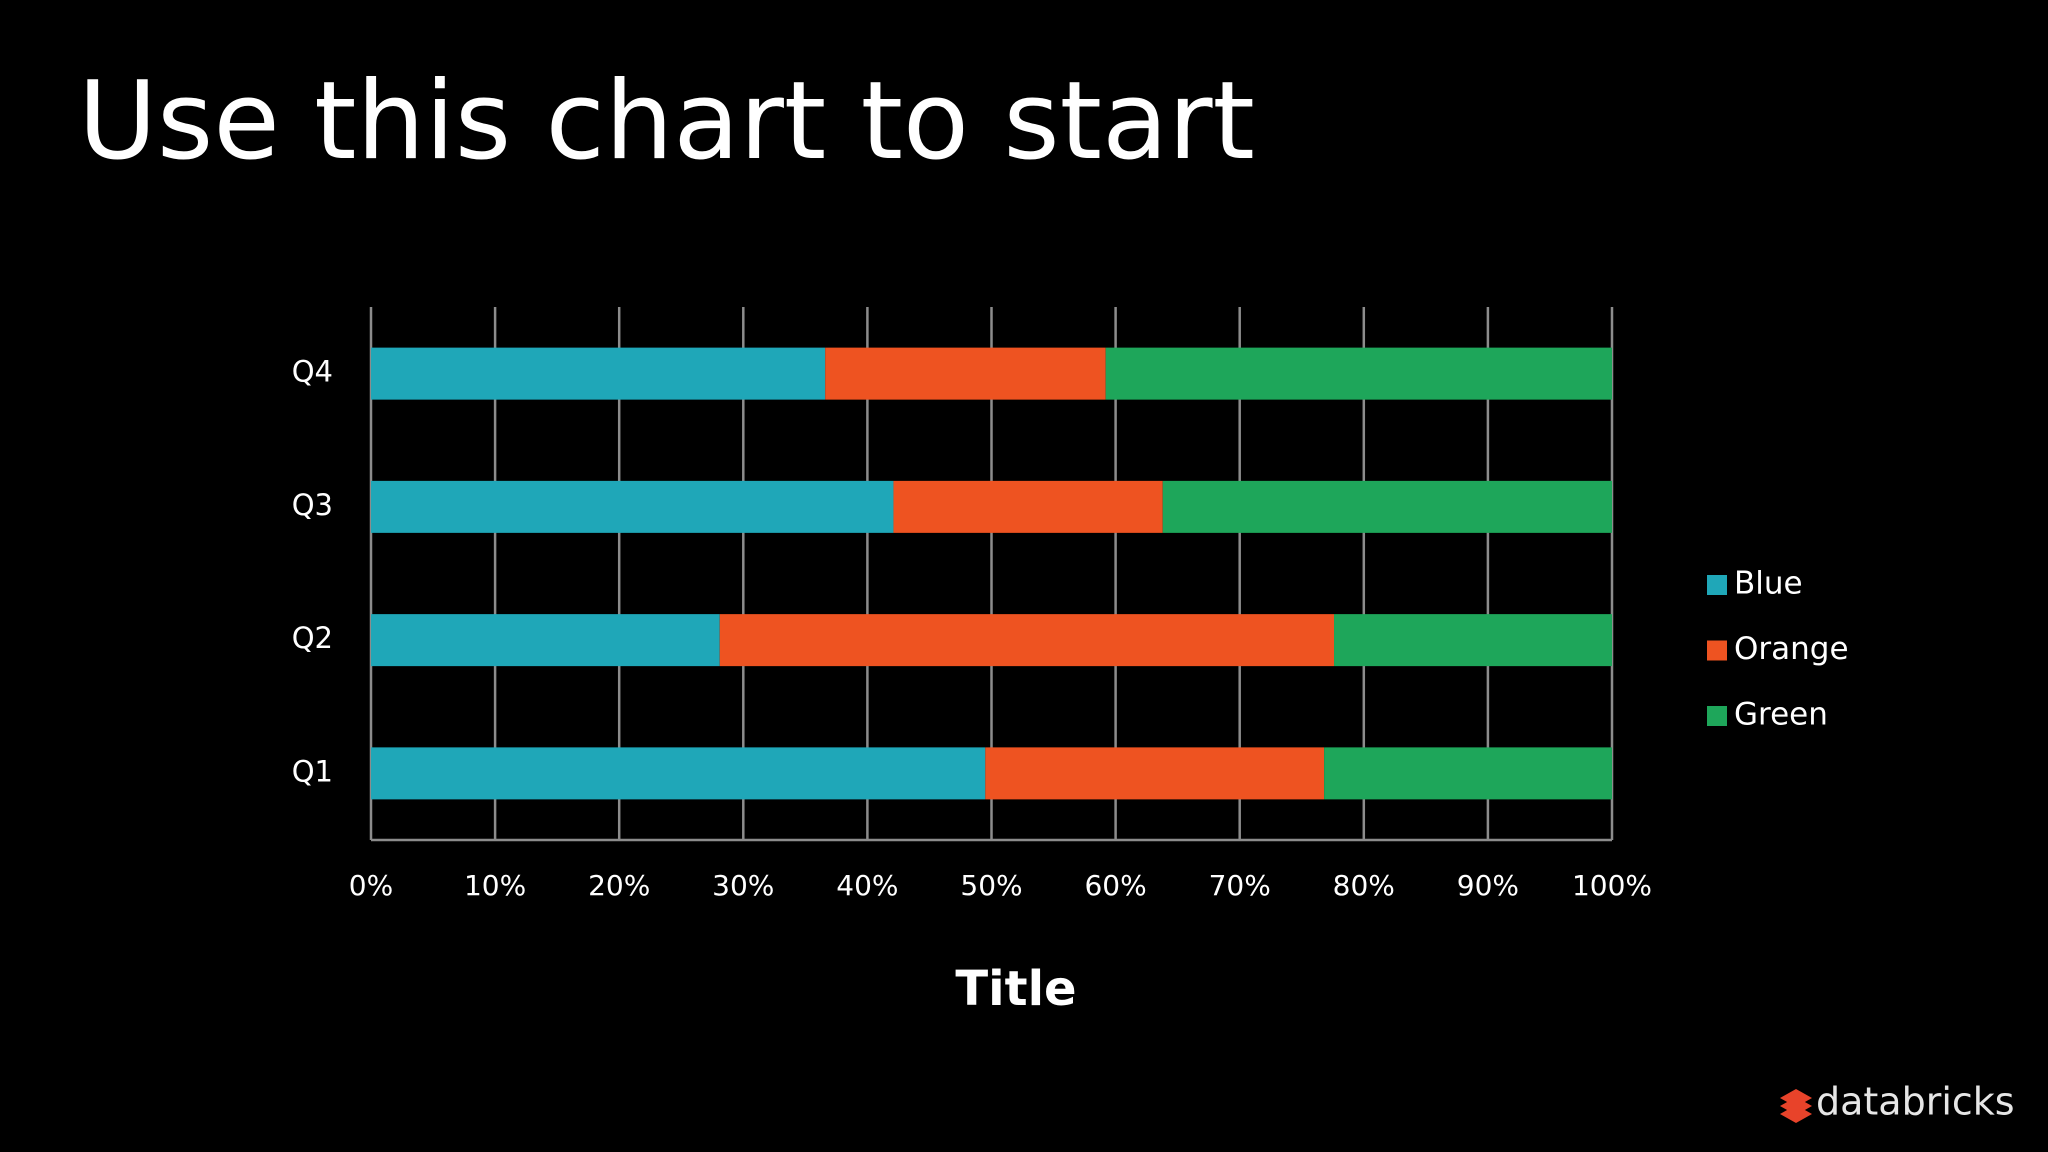 Image resolution: width=2048 pixels, height=1152 pixels. What do you see at coordinates (1364, 885) in the screenshot?
I see `x-tick-label: 80%` at bounding box center [1364, 885].